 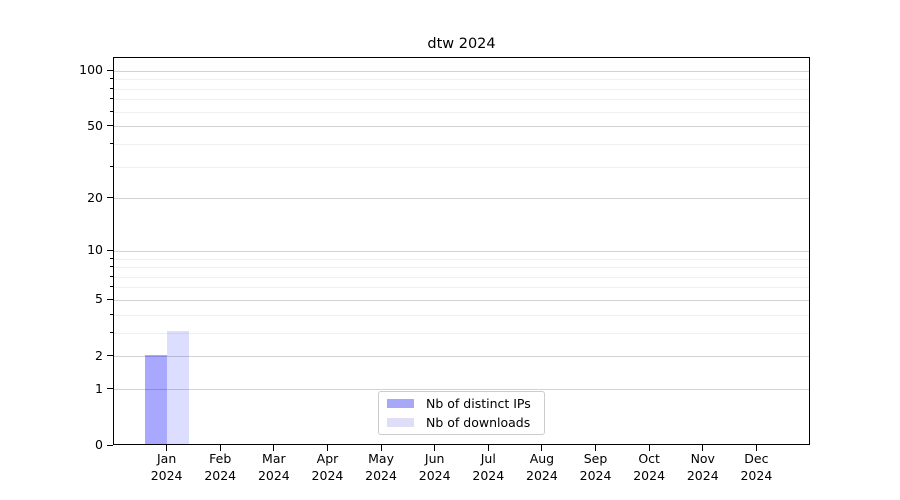 What do you see at coordinates (595, 458) in the screenshot?
I see `x-tick-month: Sep` at bounding box center [595, 458].